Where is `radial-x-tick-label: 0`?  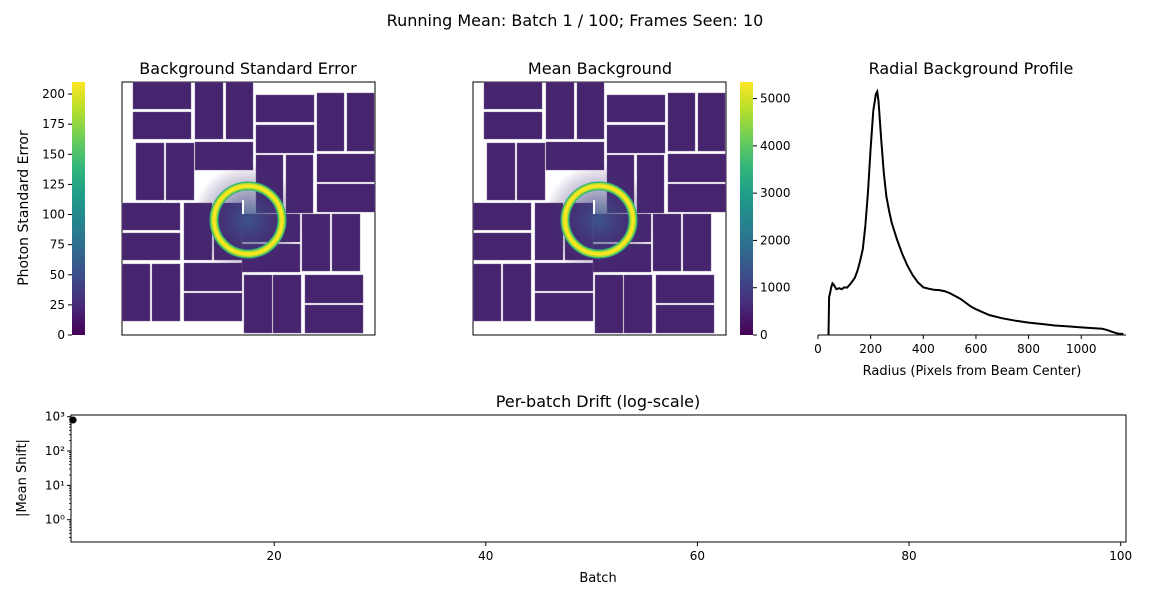 radial-x-tick-label: 0 is located at coordinates (818, 349).